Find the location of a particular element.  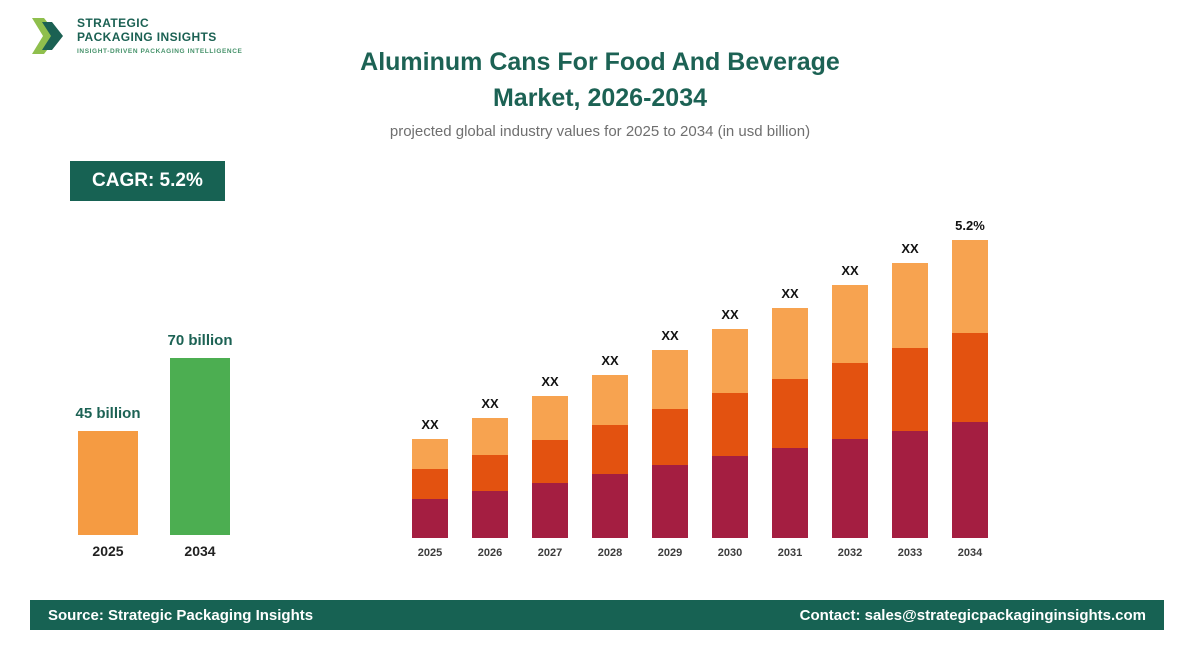

bar-year-label: 2025 is located at coordinates (430, 553).